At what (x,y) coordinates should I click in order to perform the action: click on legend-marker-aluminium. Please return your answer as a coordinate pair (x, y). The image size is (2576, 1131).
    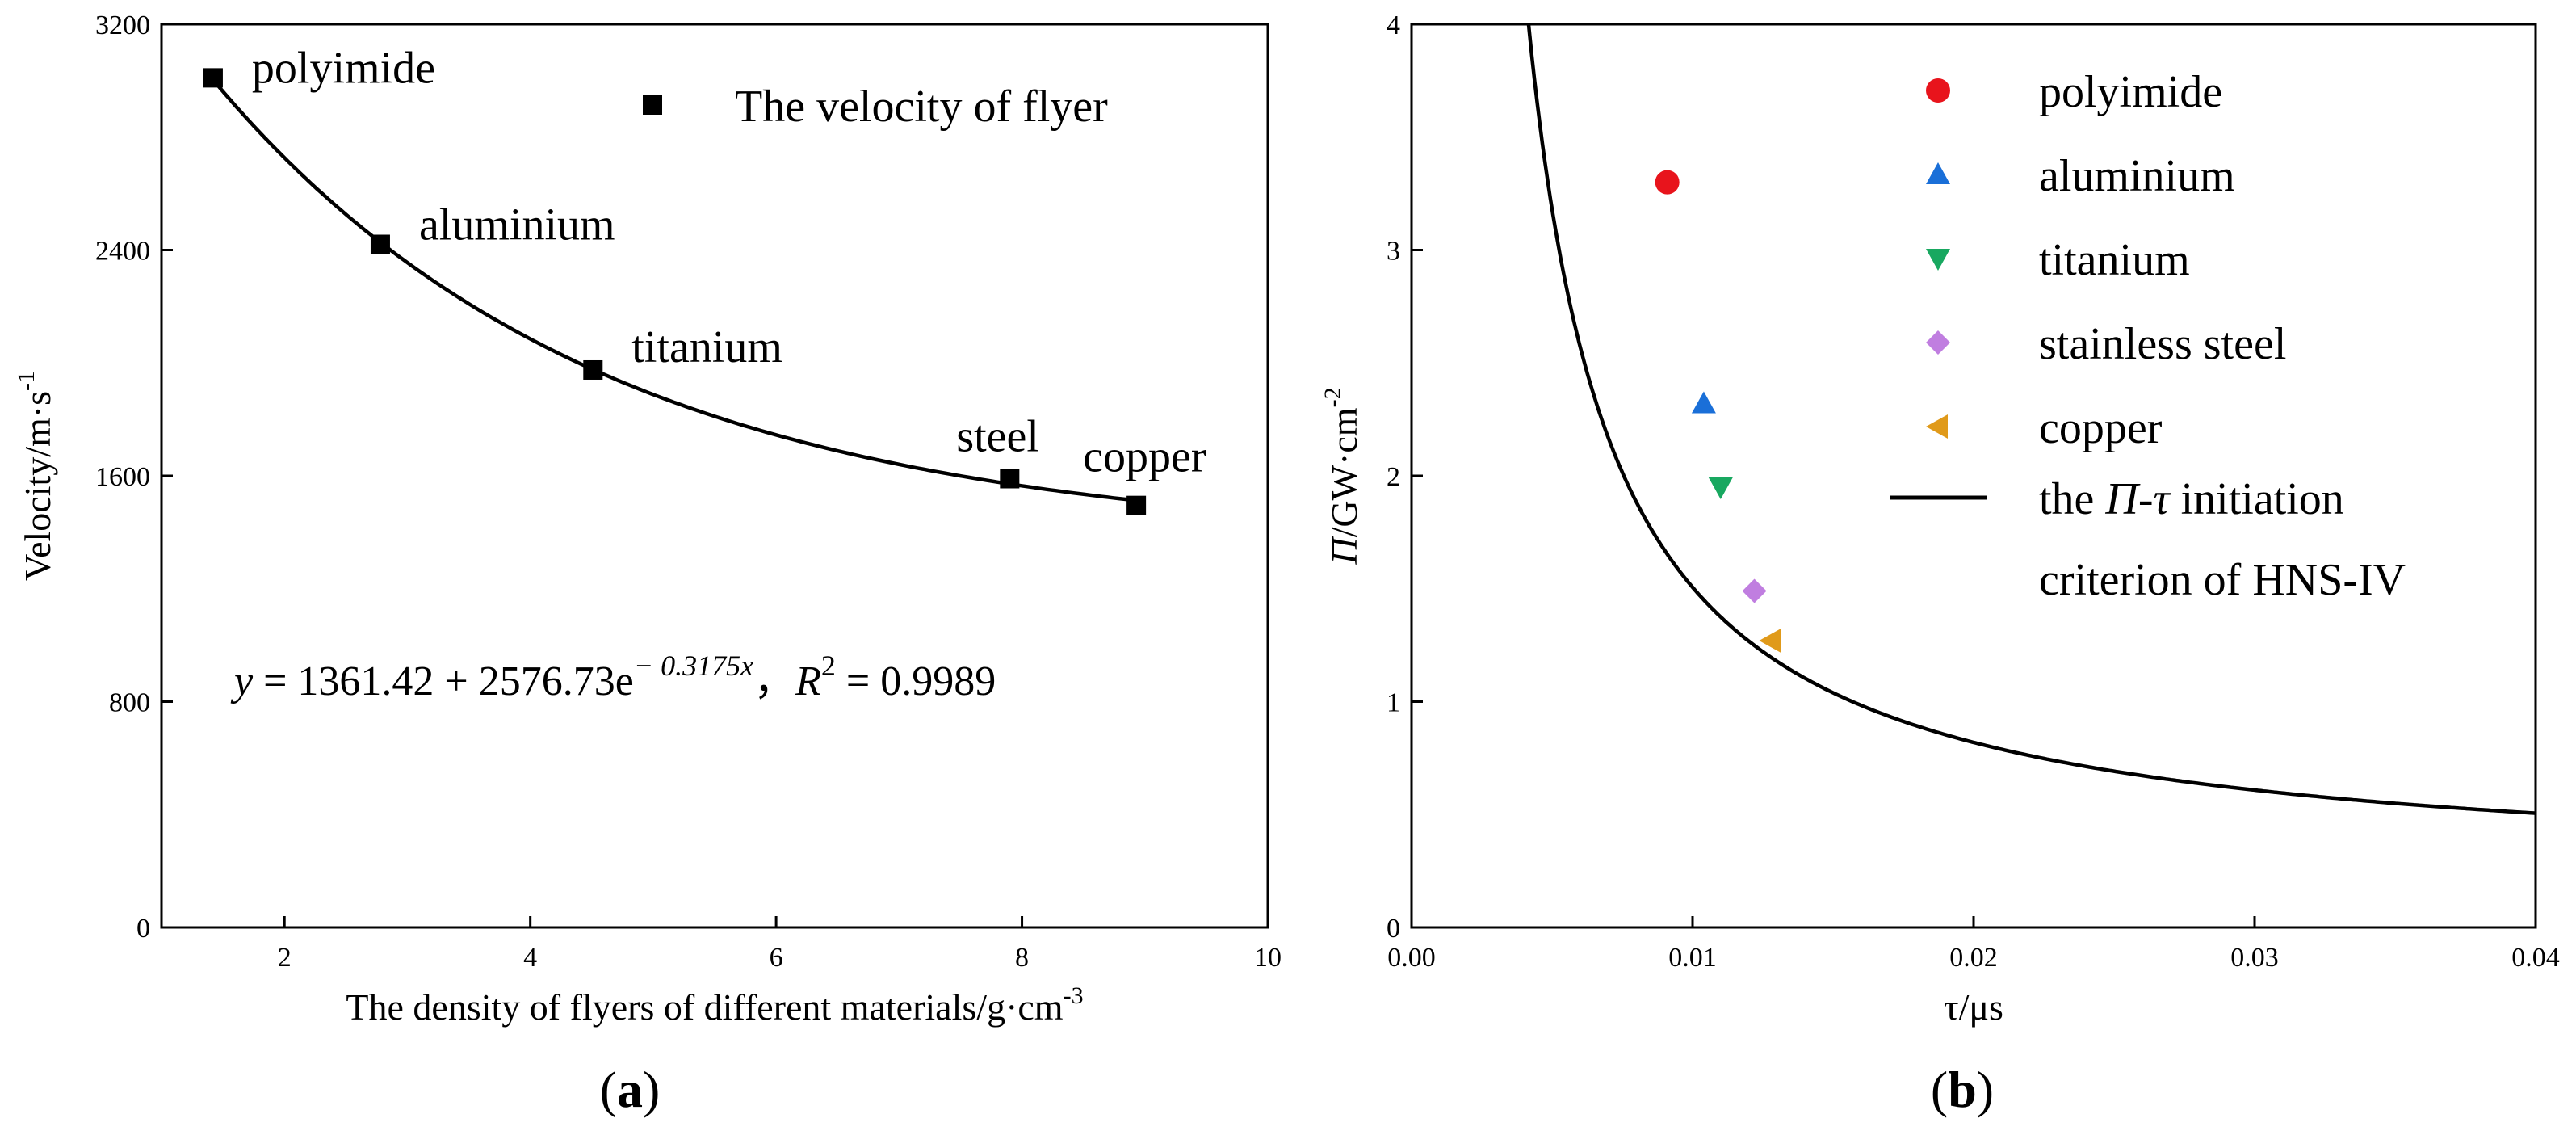
    Looking at the image, I should click on (1938, 173).